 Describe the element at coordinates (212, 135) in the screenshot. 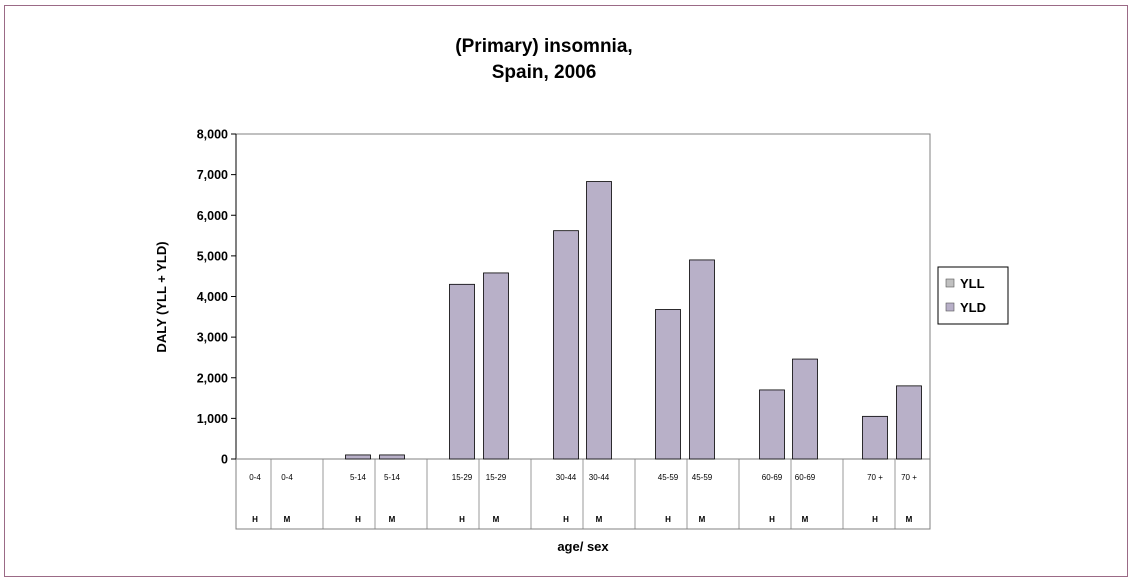

I see `y-tick-label: 8,000` at that location.